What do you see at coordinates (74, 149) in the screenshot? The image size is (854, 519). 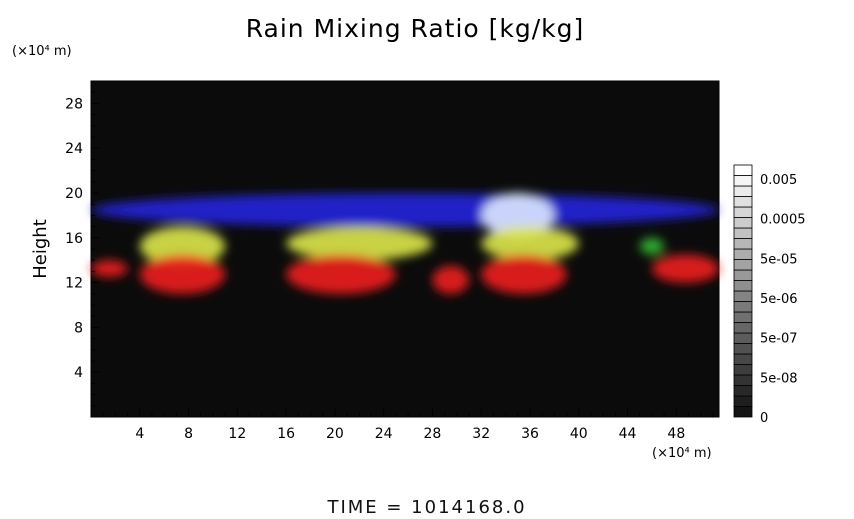 I see `y-tick-label: 24` at bounding box center [74, 149].